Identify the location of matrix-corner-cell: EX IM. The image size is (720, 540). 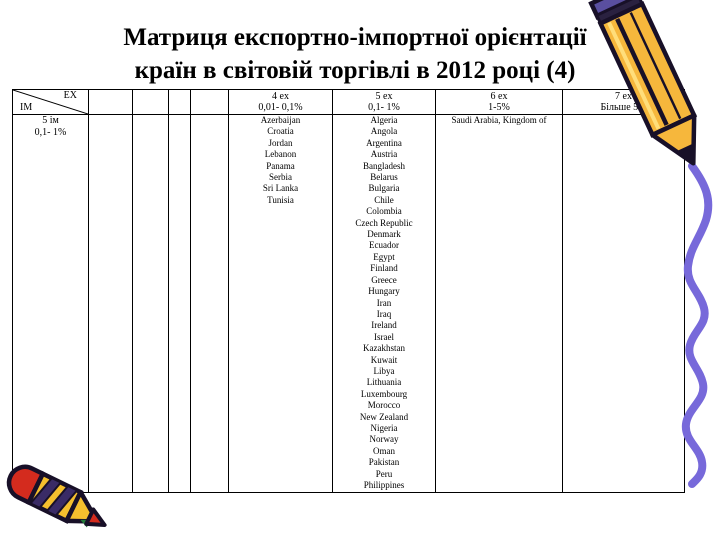
(50, 102).